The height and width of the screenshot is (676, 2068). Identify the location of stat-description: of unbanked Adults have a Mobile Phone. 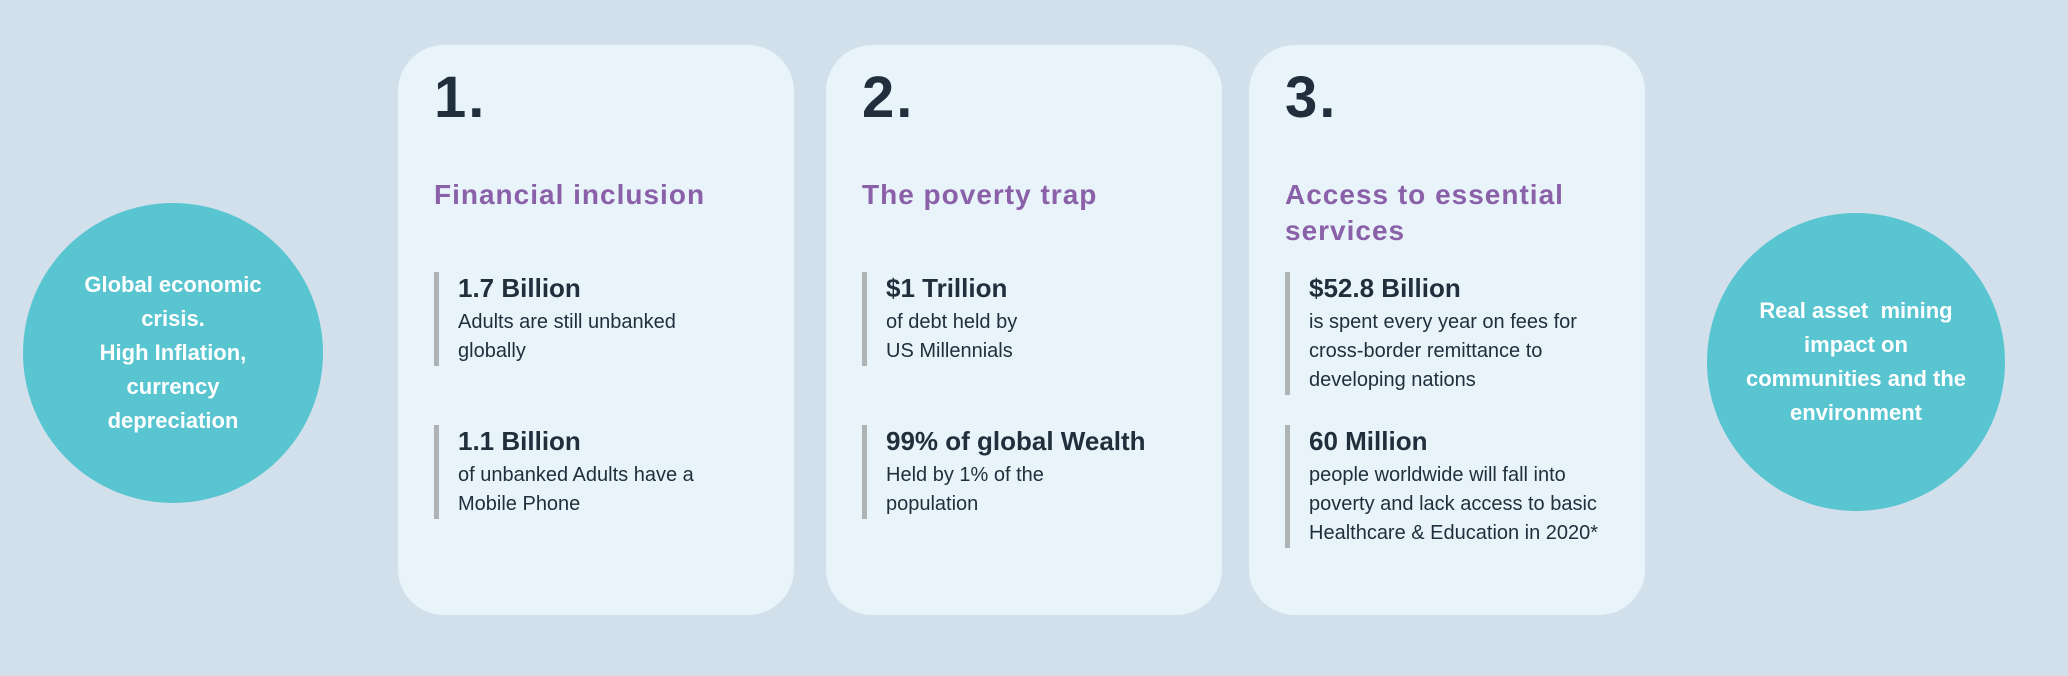
(576, 489).